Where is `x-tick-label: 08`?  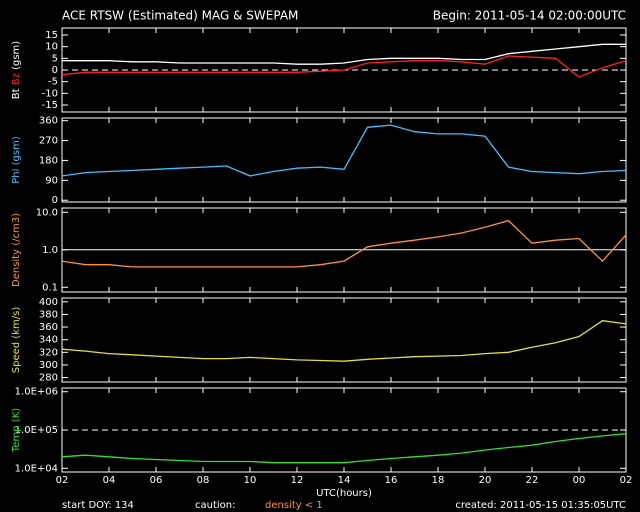 x-tick-label: 08 is located at coordinates (203, 480).